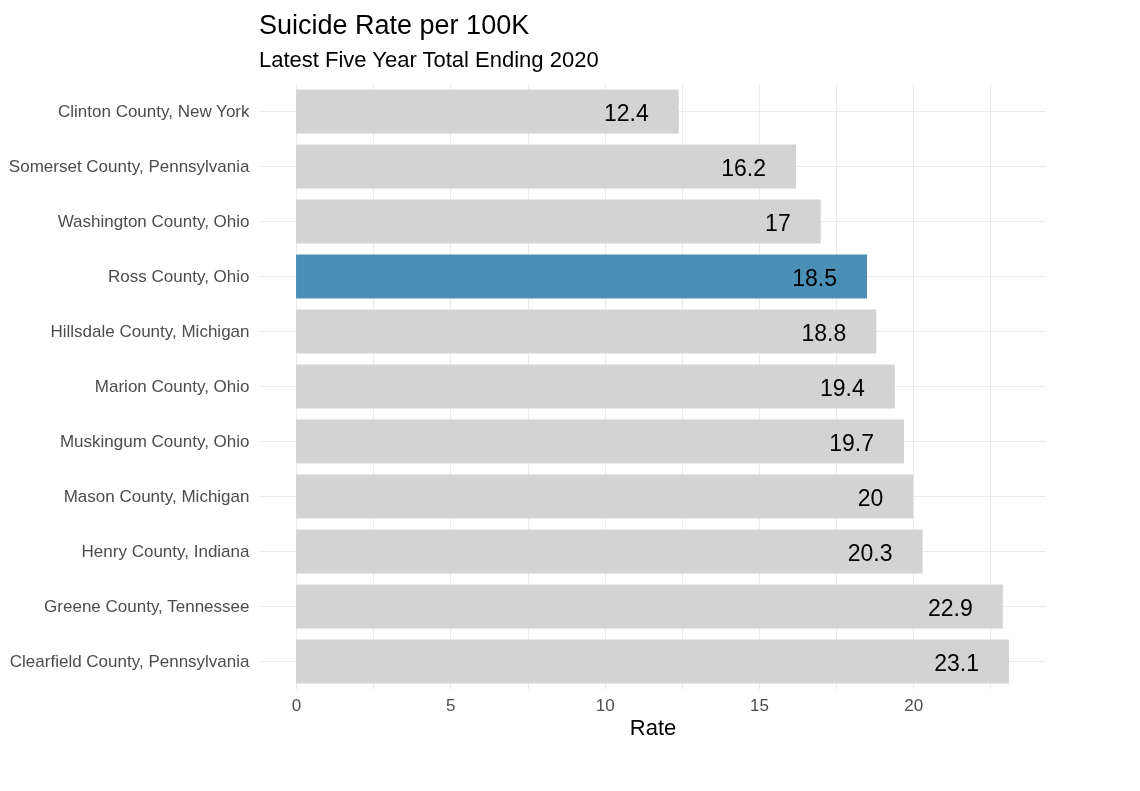 This screenshot has height=791, width=1140. I want to click on y-tick-label: Somerset County, Pennsylvania, so click(129, 166).